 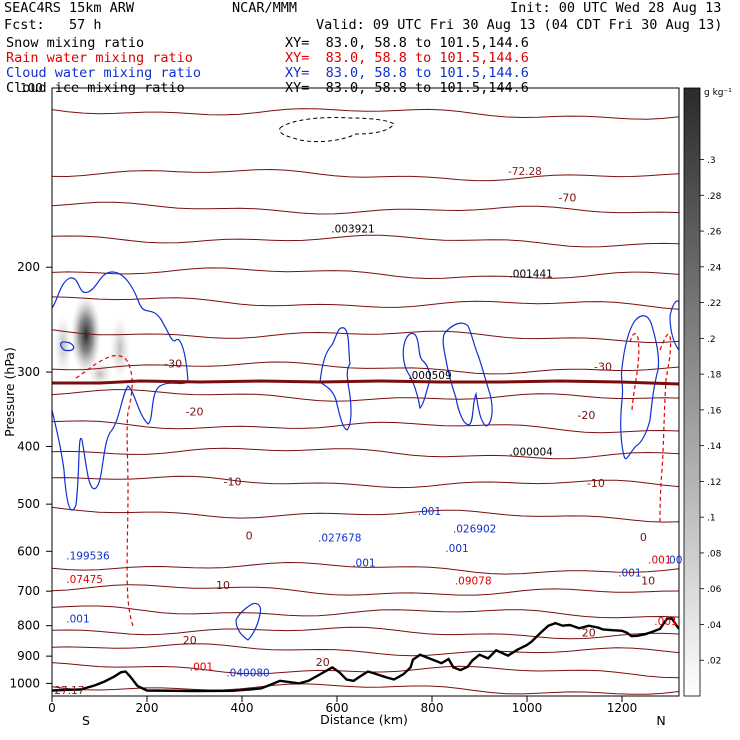 What do you see at coordinates (28, 446) in the screenshot?
I see `y-tick-label: 400` at bounding box center [28, 446].